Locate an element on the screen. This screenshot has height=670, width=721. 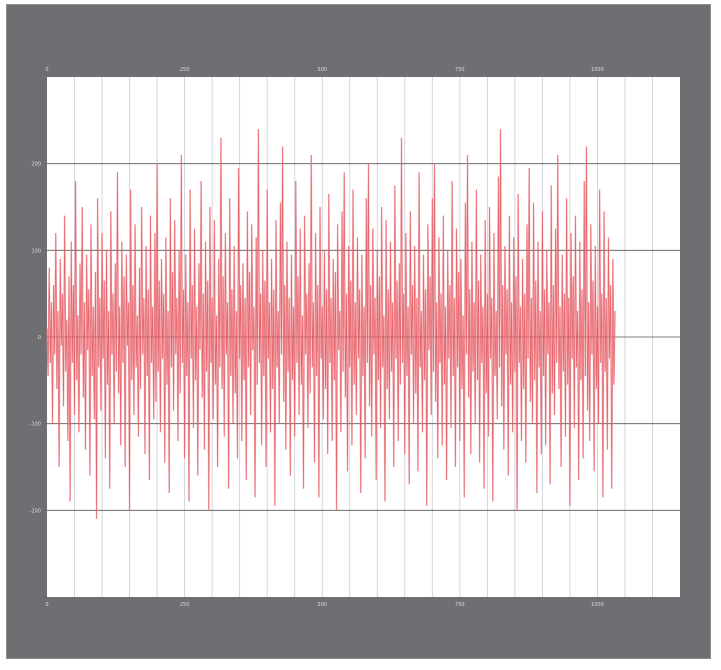
x-tick-label: 1000 is located at coordinates (597, 605).